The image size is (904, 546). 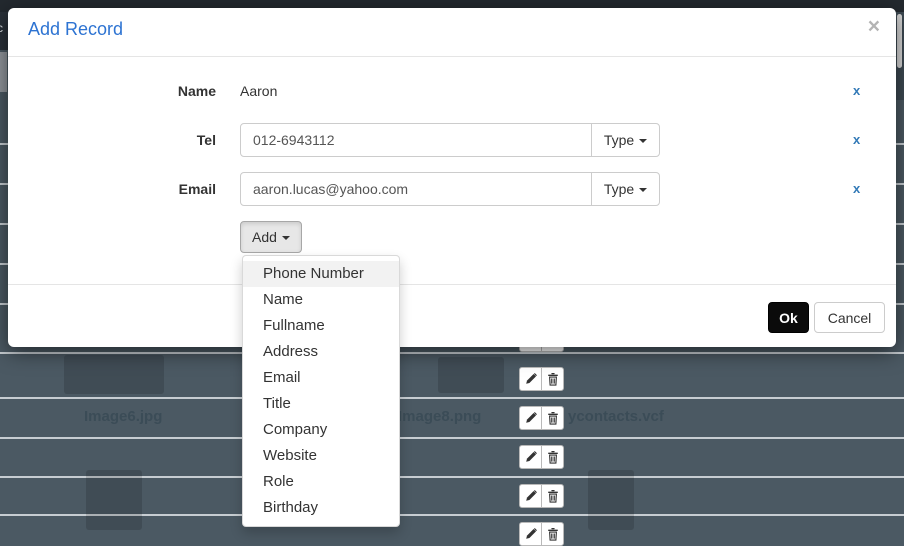 I want to click on cancel-button: Cancel, so click(x=849, y=317).